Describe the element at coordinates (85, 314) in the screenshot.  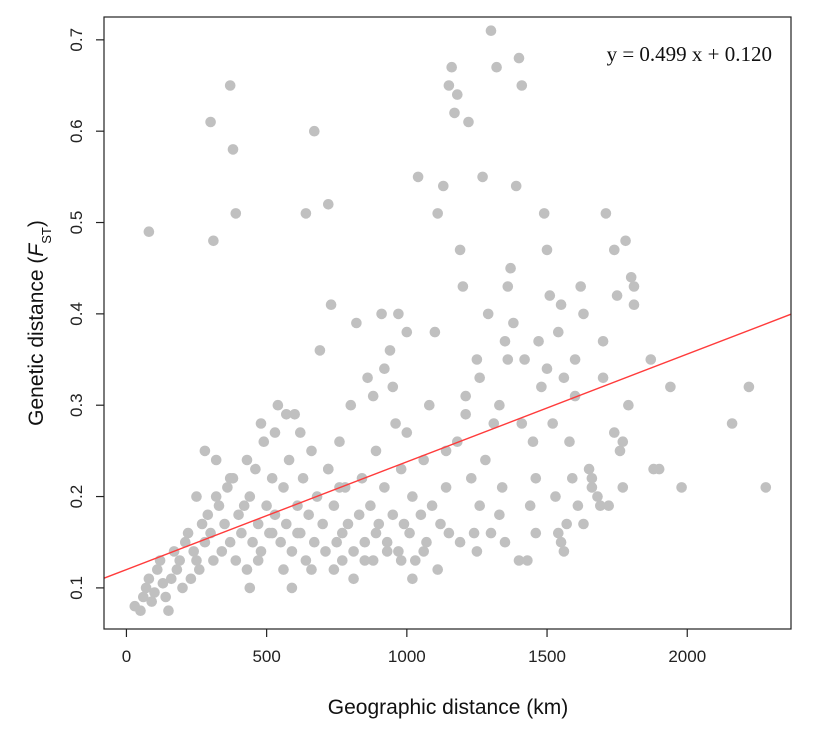
I see `y-axis: 0.1 0.2 0.3 0.4 0.5 0.6 0.7` at that location.